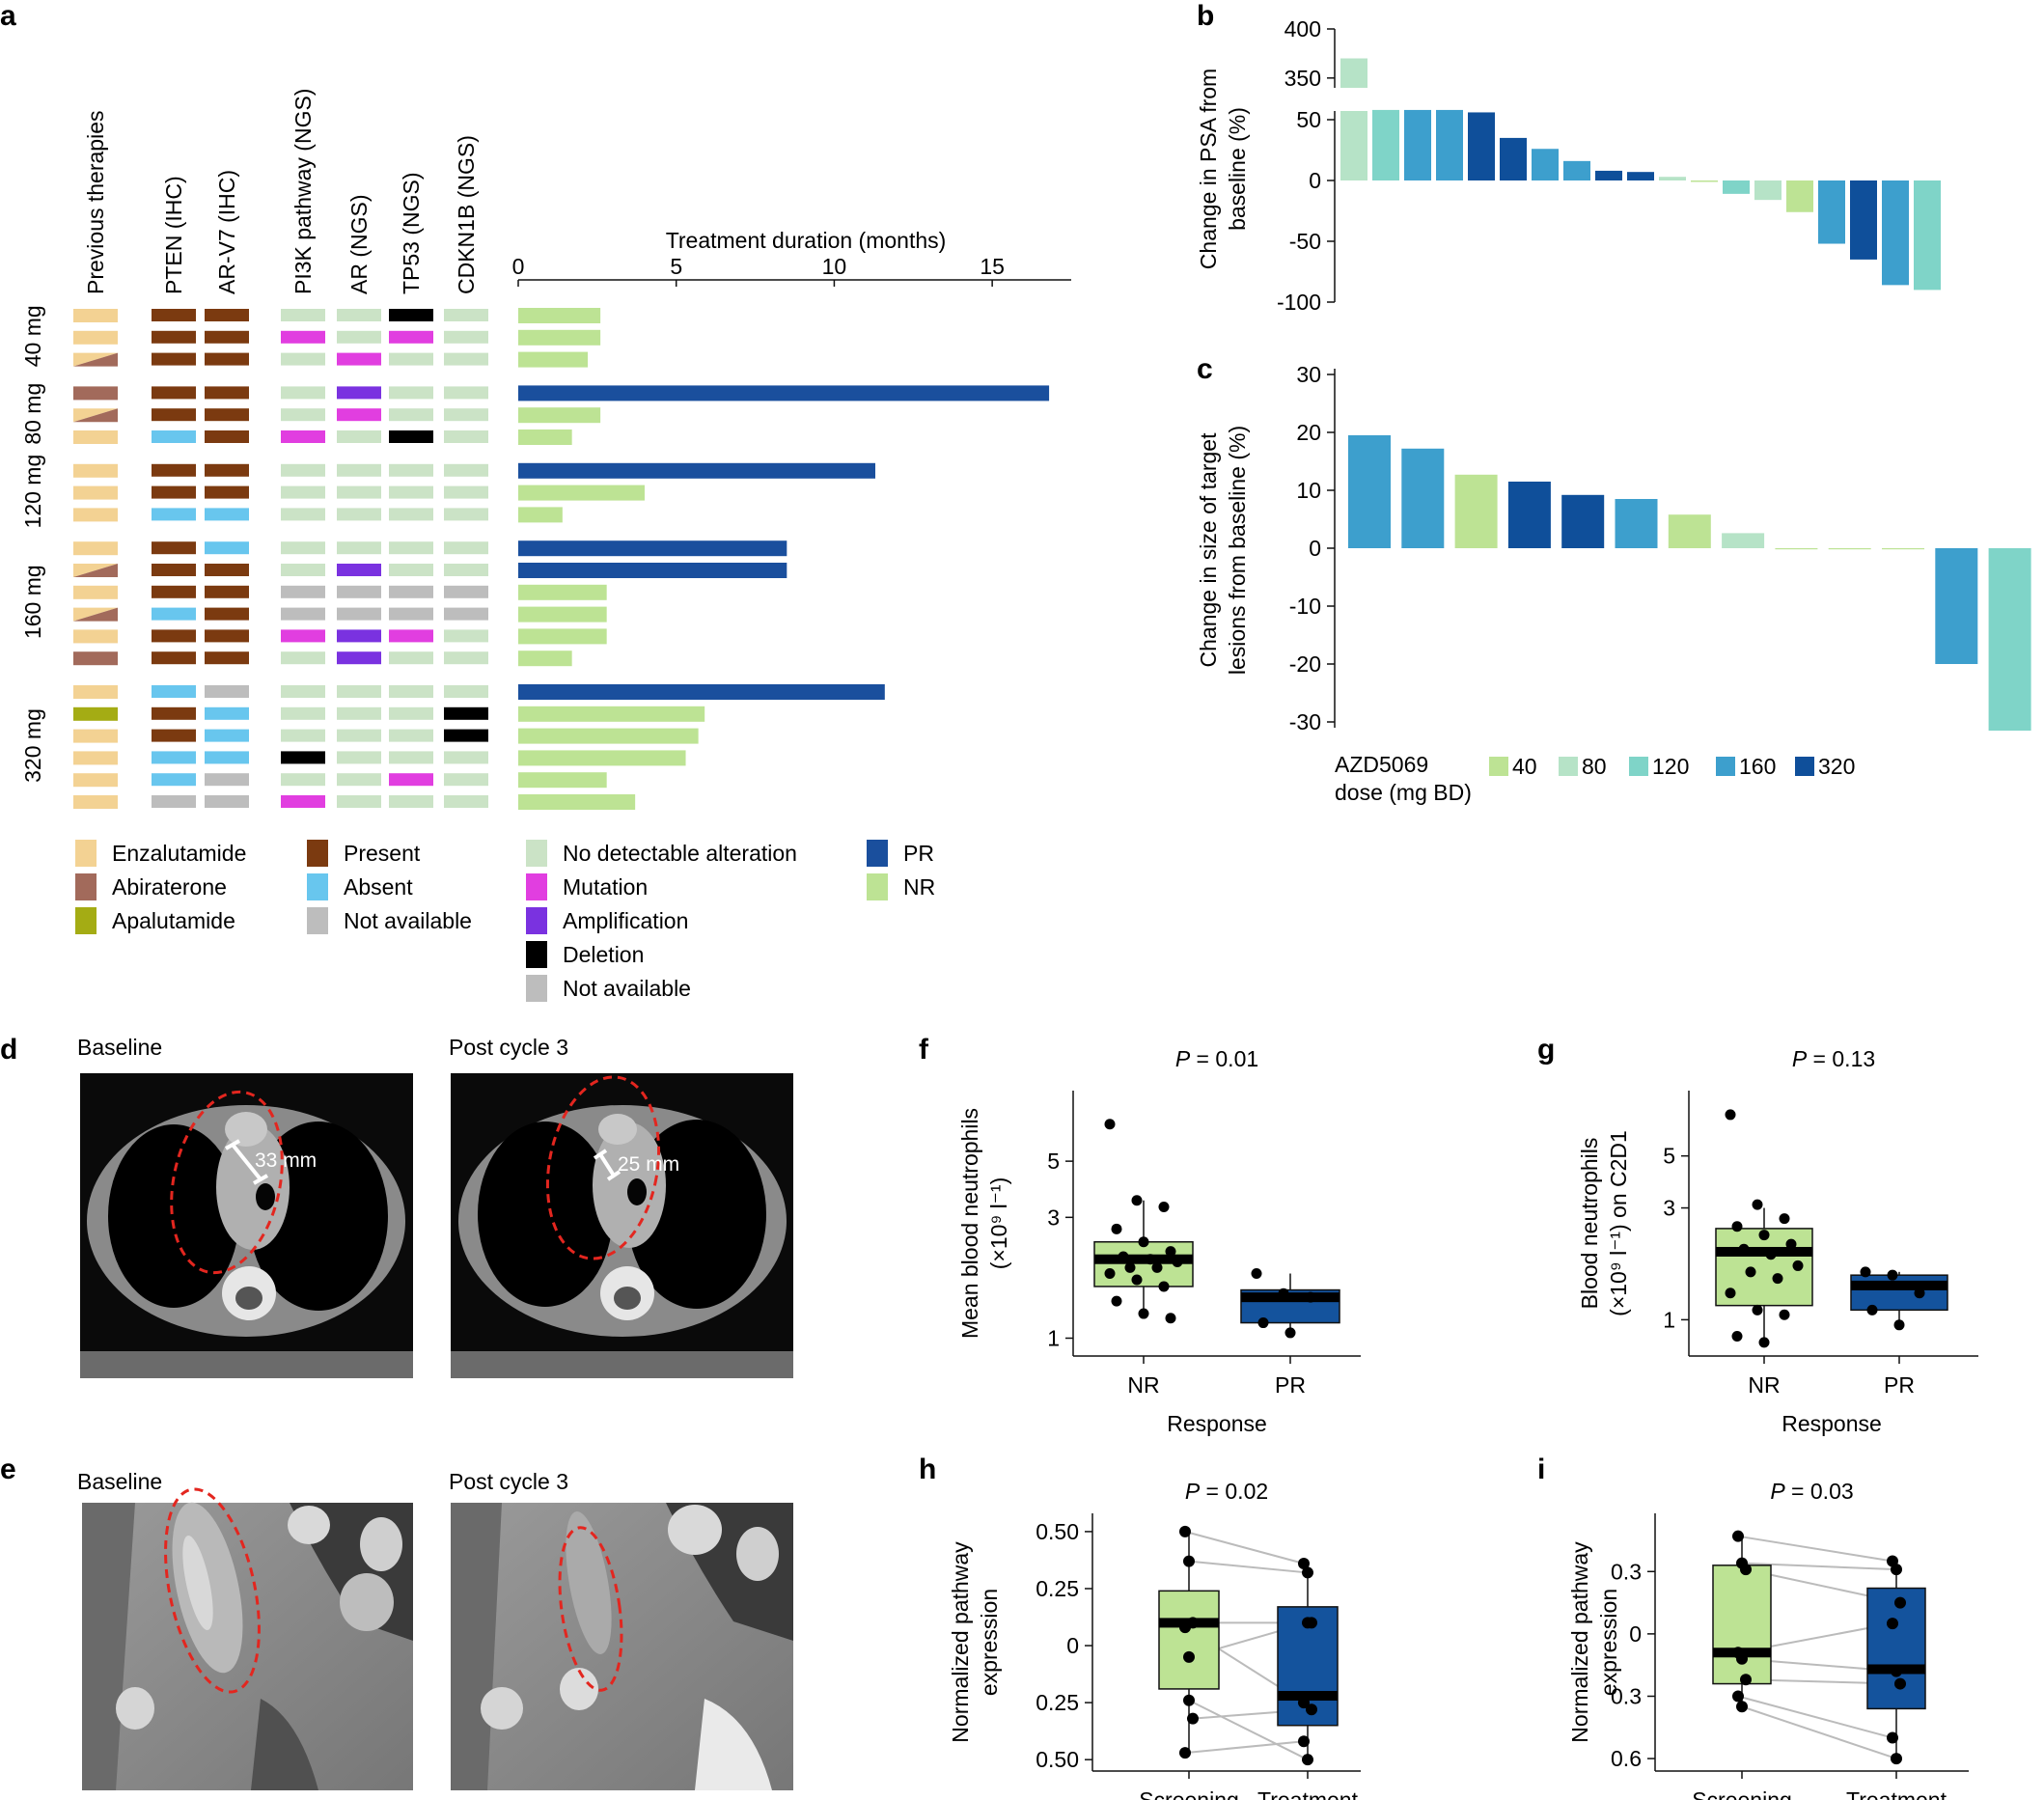  I want to click on lesion-tick-label: 0, so click(1315, 549).